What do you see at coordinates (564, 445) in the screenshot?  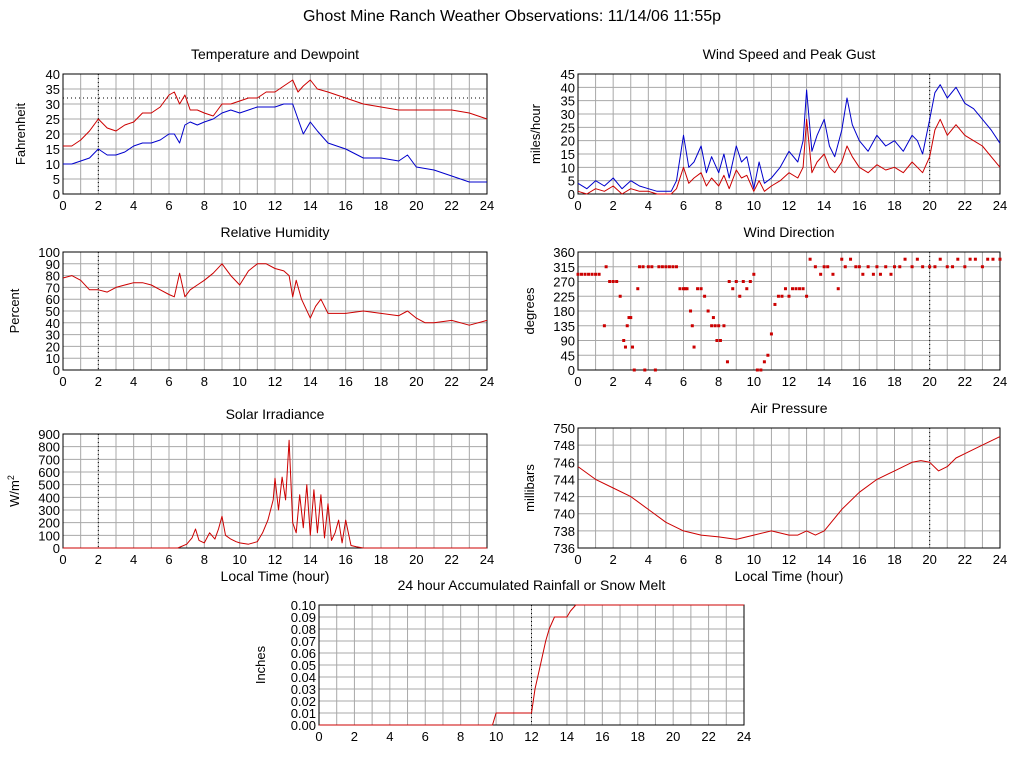 I see `y-tick-label: 748` at bounding box center [564, 445].